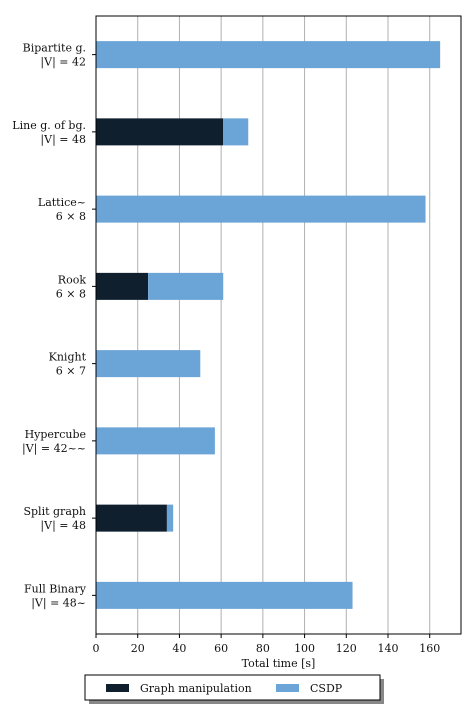 This screenshot has height=710, width=476. I want to click on x-tick-label: 160, so click(429, 648).